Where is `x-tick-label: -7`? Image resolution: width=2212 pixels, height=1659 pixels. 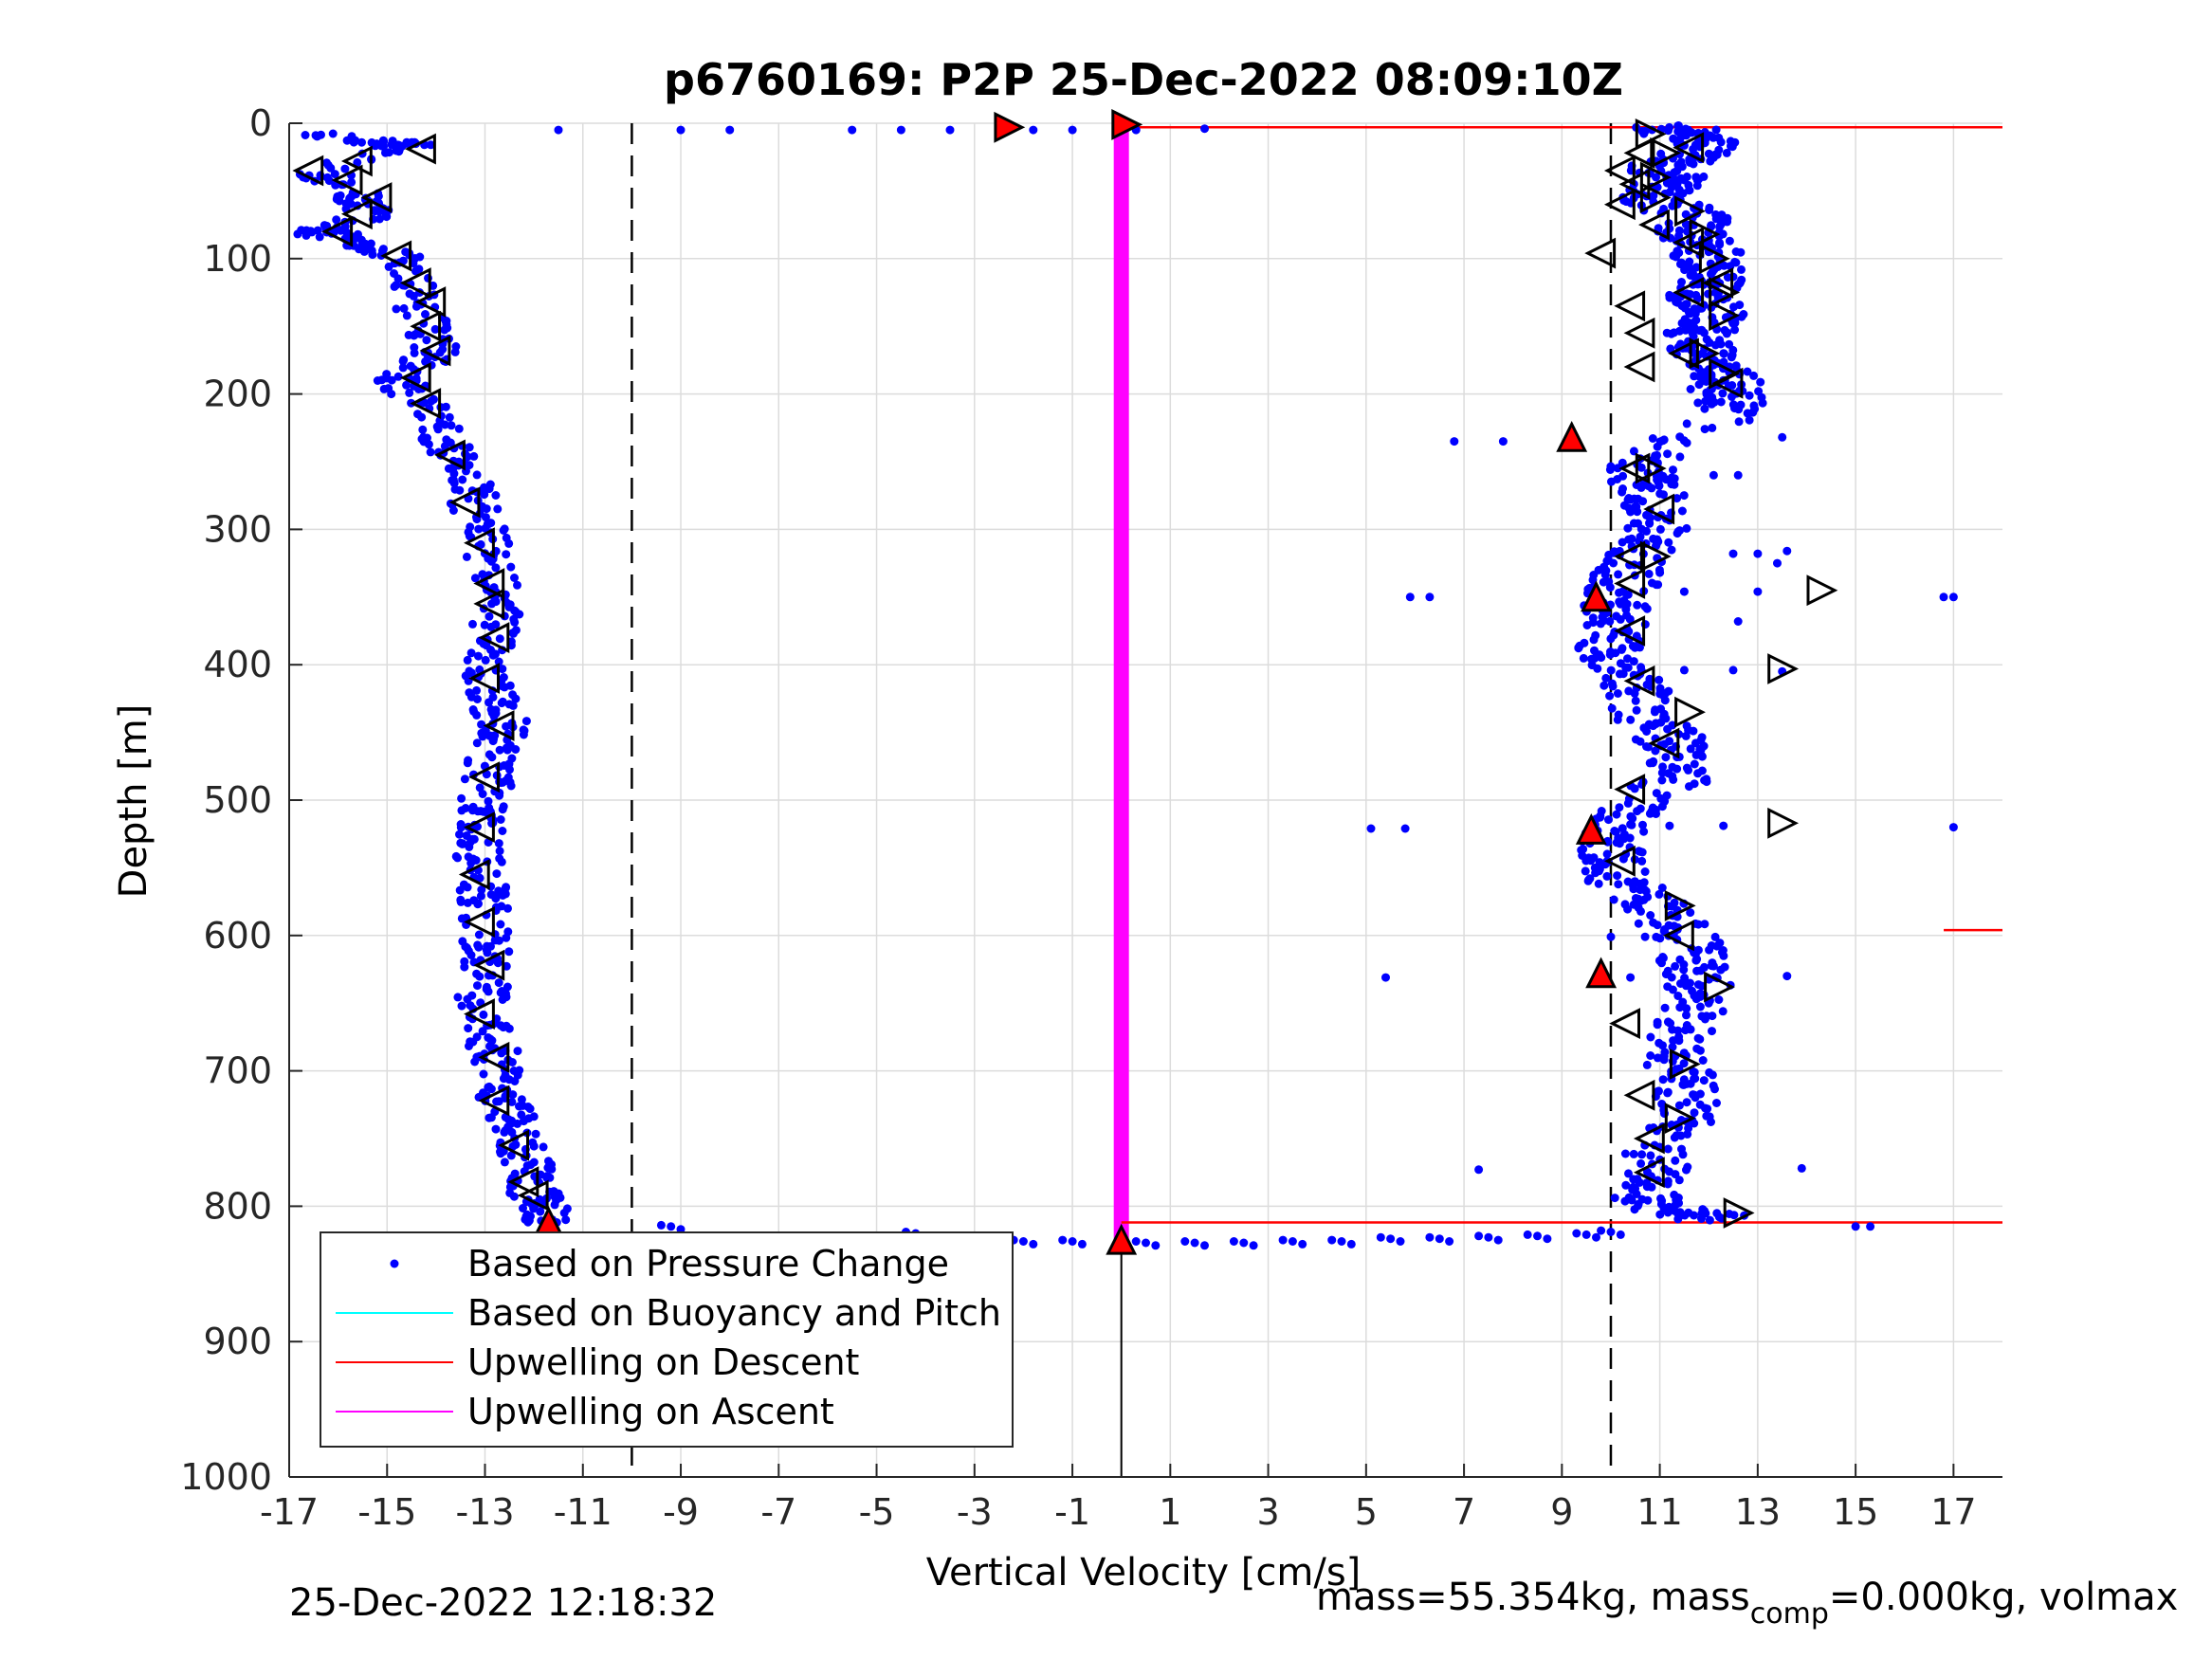 x-tick-label: -7 is located at coordinates (778, 1512).